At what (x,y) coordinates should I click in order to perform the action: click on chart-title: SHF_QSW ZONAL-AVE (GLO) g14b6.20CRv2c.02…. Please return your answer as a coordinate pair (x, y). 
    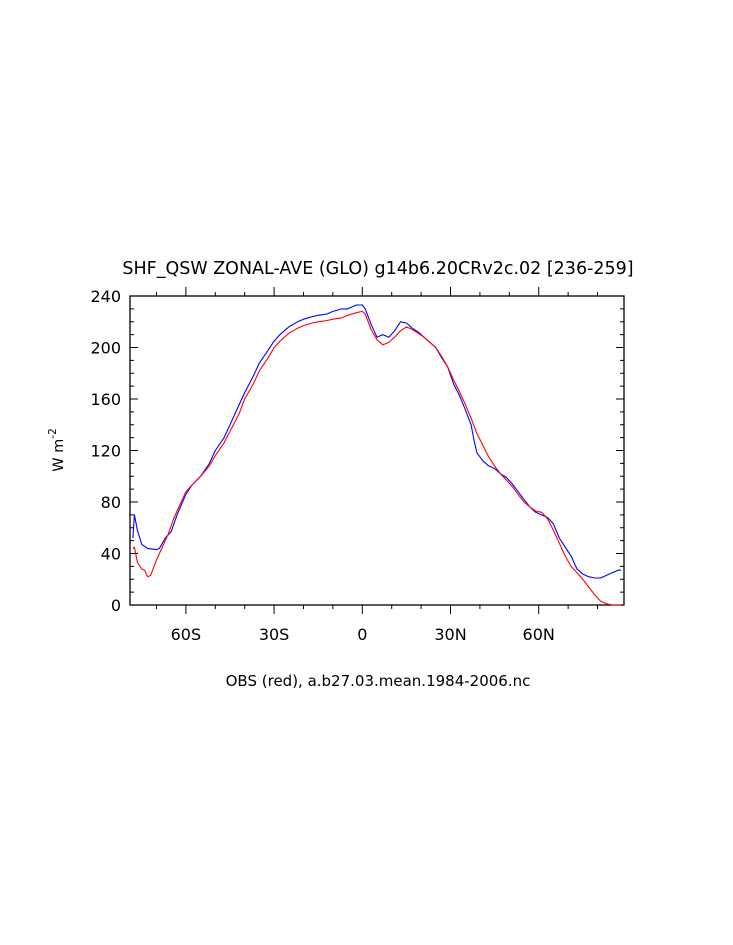
    Looking at the image, I should click on (377, 269).